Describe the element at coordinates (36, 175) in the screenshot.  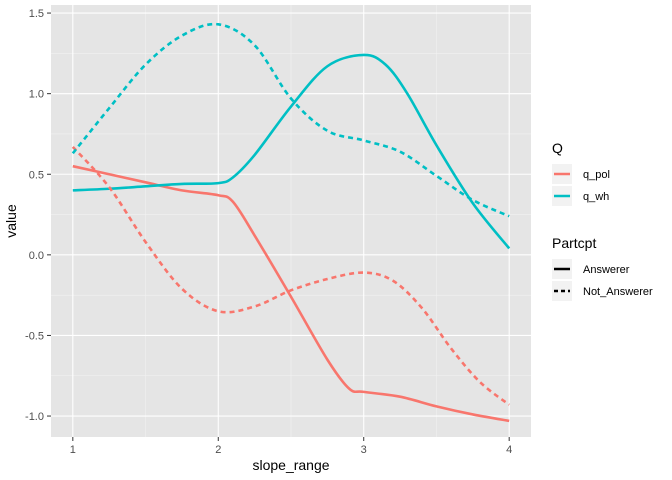
I see `y-tick-label: 0.5` at that location.